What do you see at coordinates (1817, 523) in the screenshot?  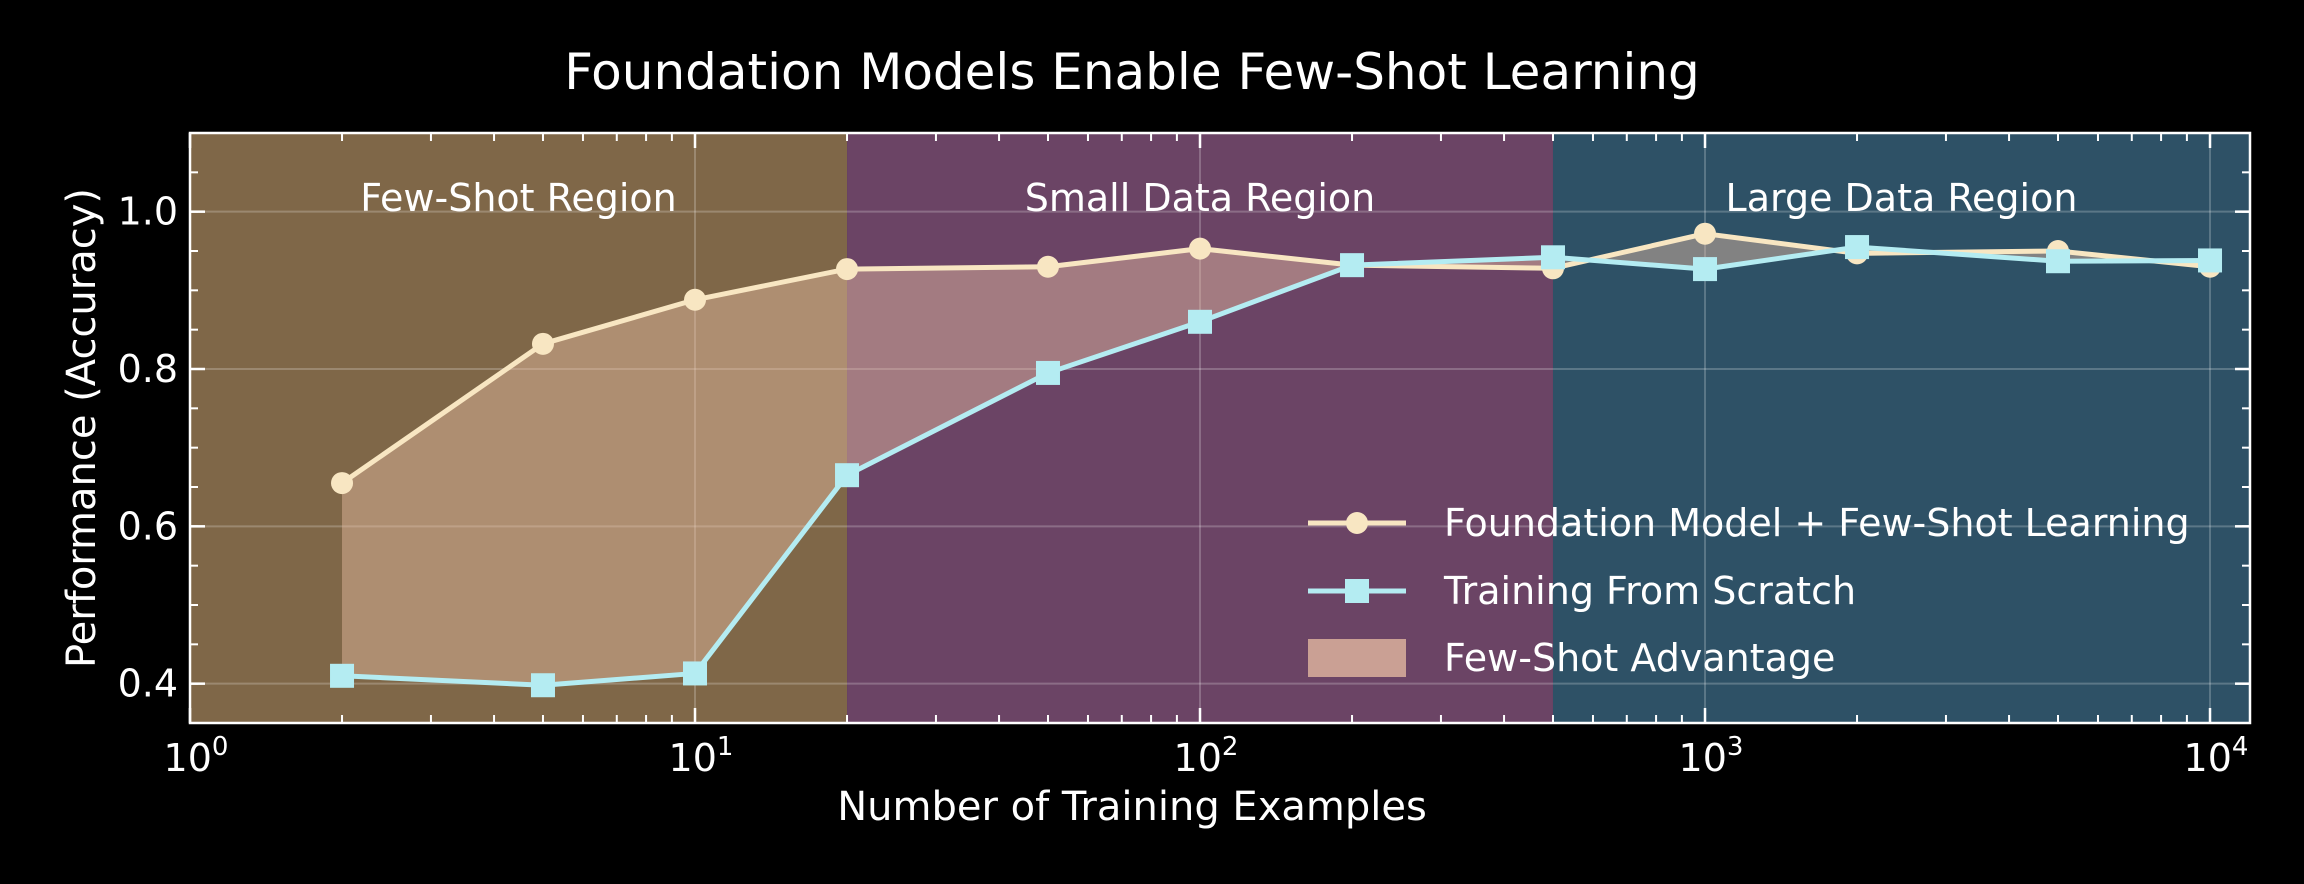 I see `legend-label: Foundation Model + Few-Shot Learning` at bounding box center [1817, 523].